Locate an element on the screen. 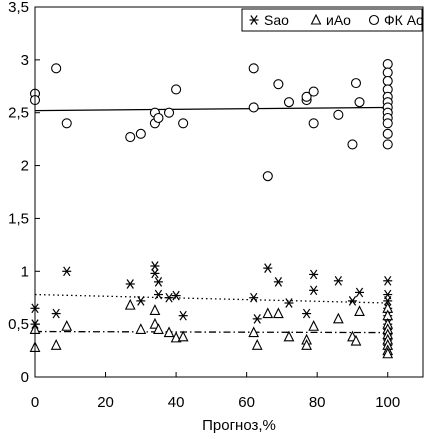 This screenshot has height=439, width=433. y-tick-label: 2 is located at coordinates (25, 166).